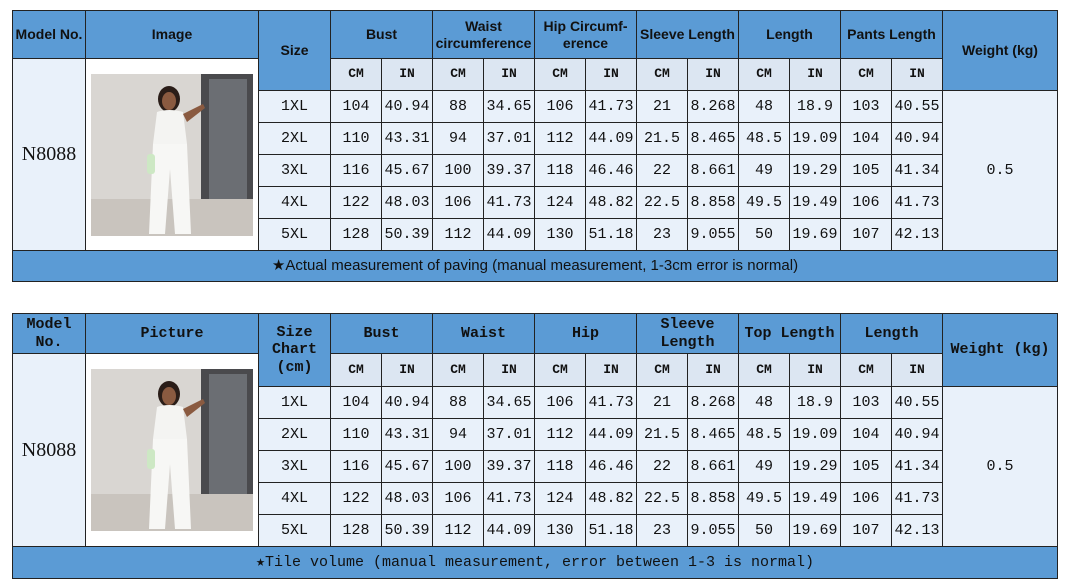 The image size is (1070, 587). I want to click on table-cell: 18.9, so click(815, 402).